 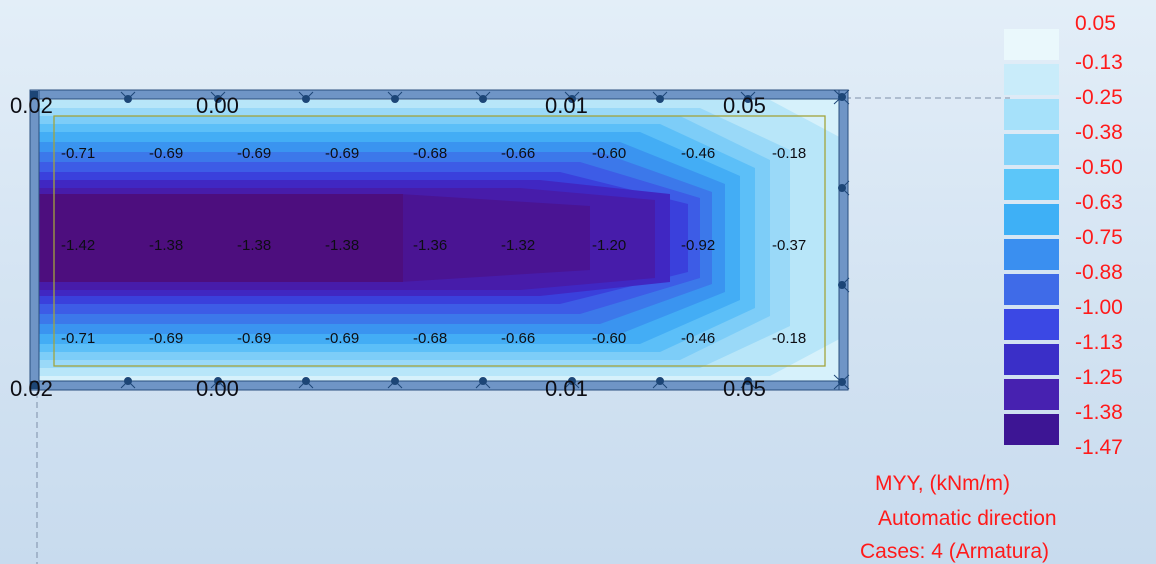 I want to click on edge-value-top: 0.05, so click(x=744, y=105).